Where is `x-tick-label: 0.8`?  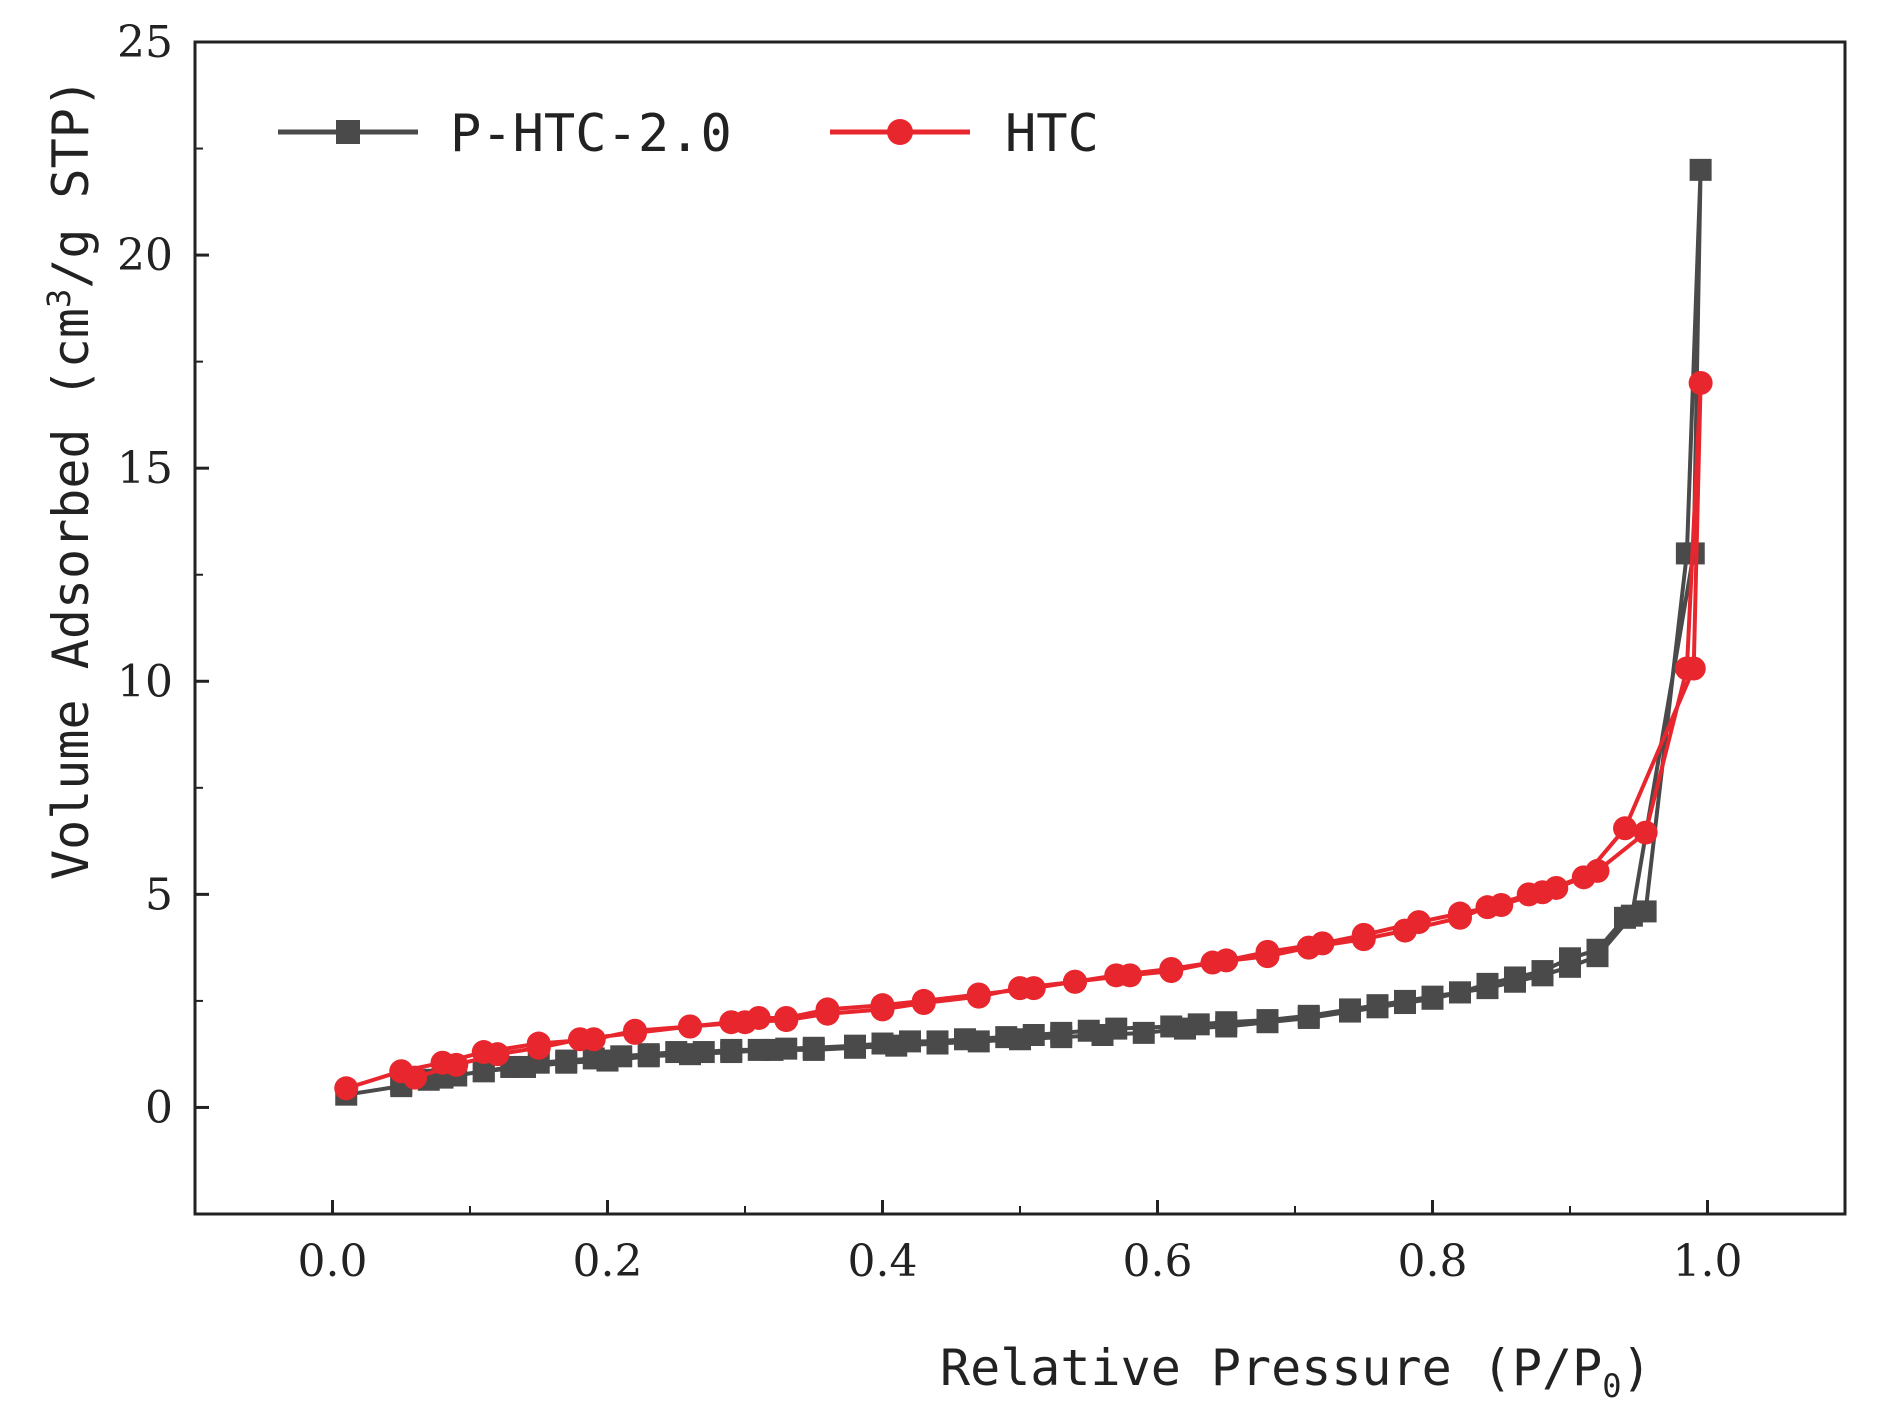
x-tick-label: 0.8 is located at coordinates (1433, 1261).